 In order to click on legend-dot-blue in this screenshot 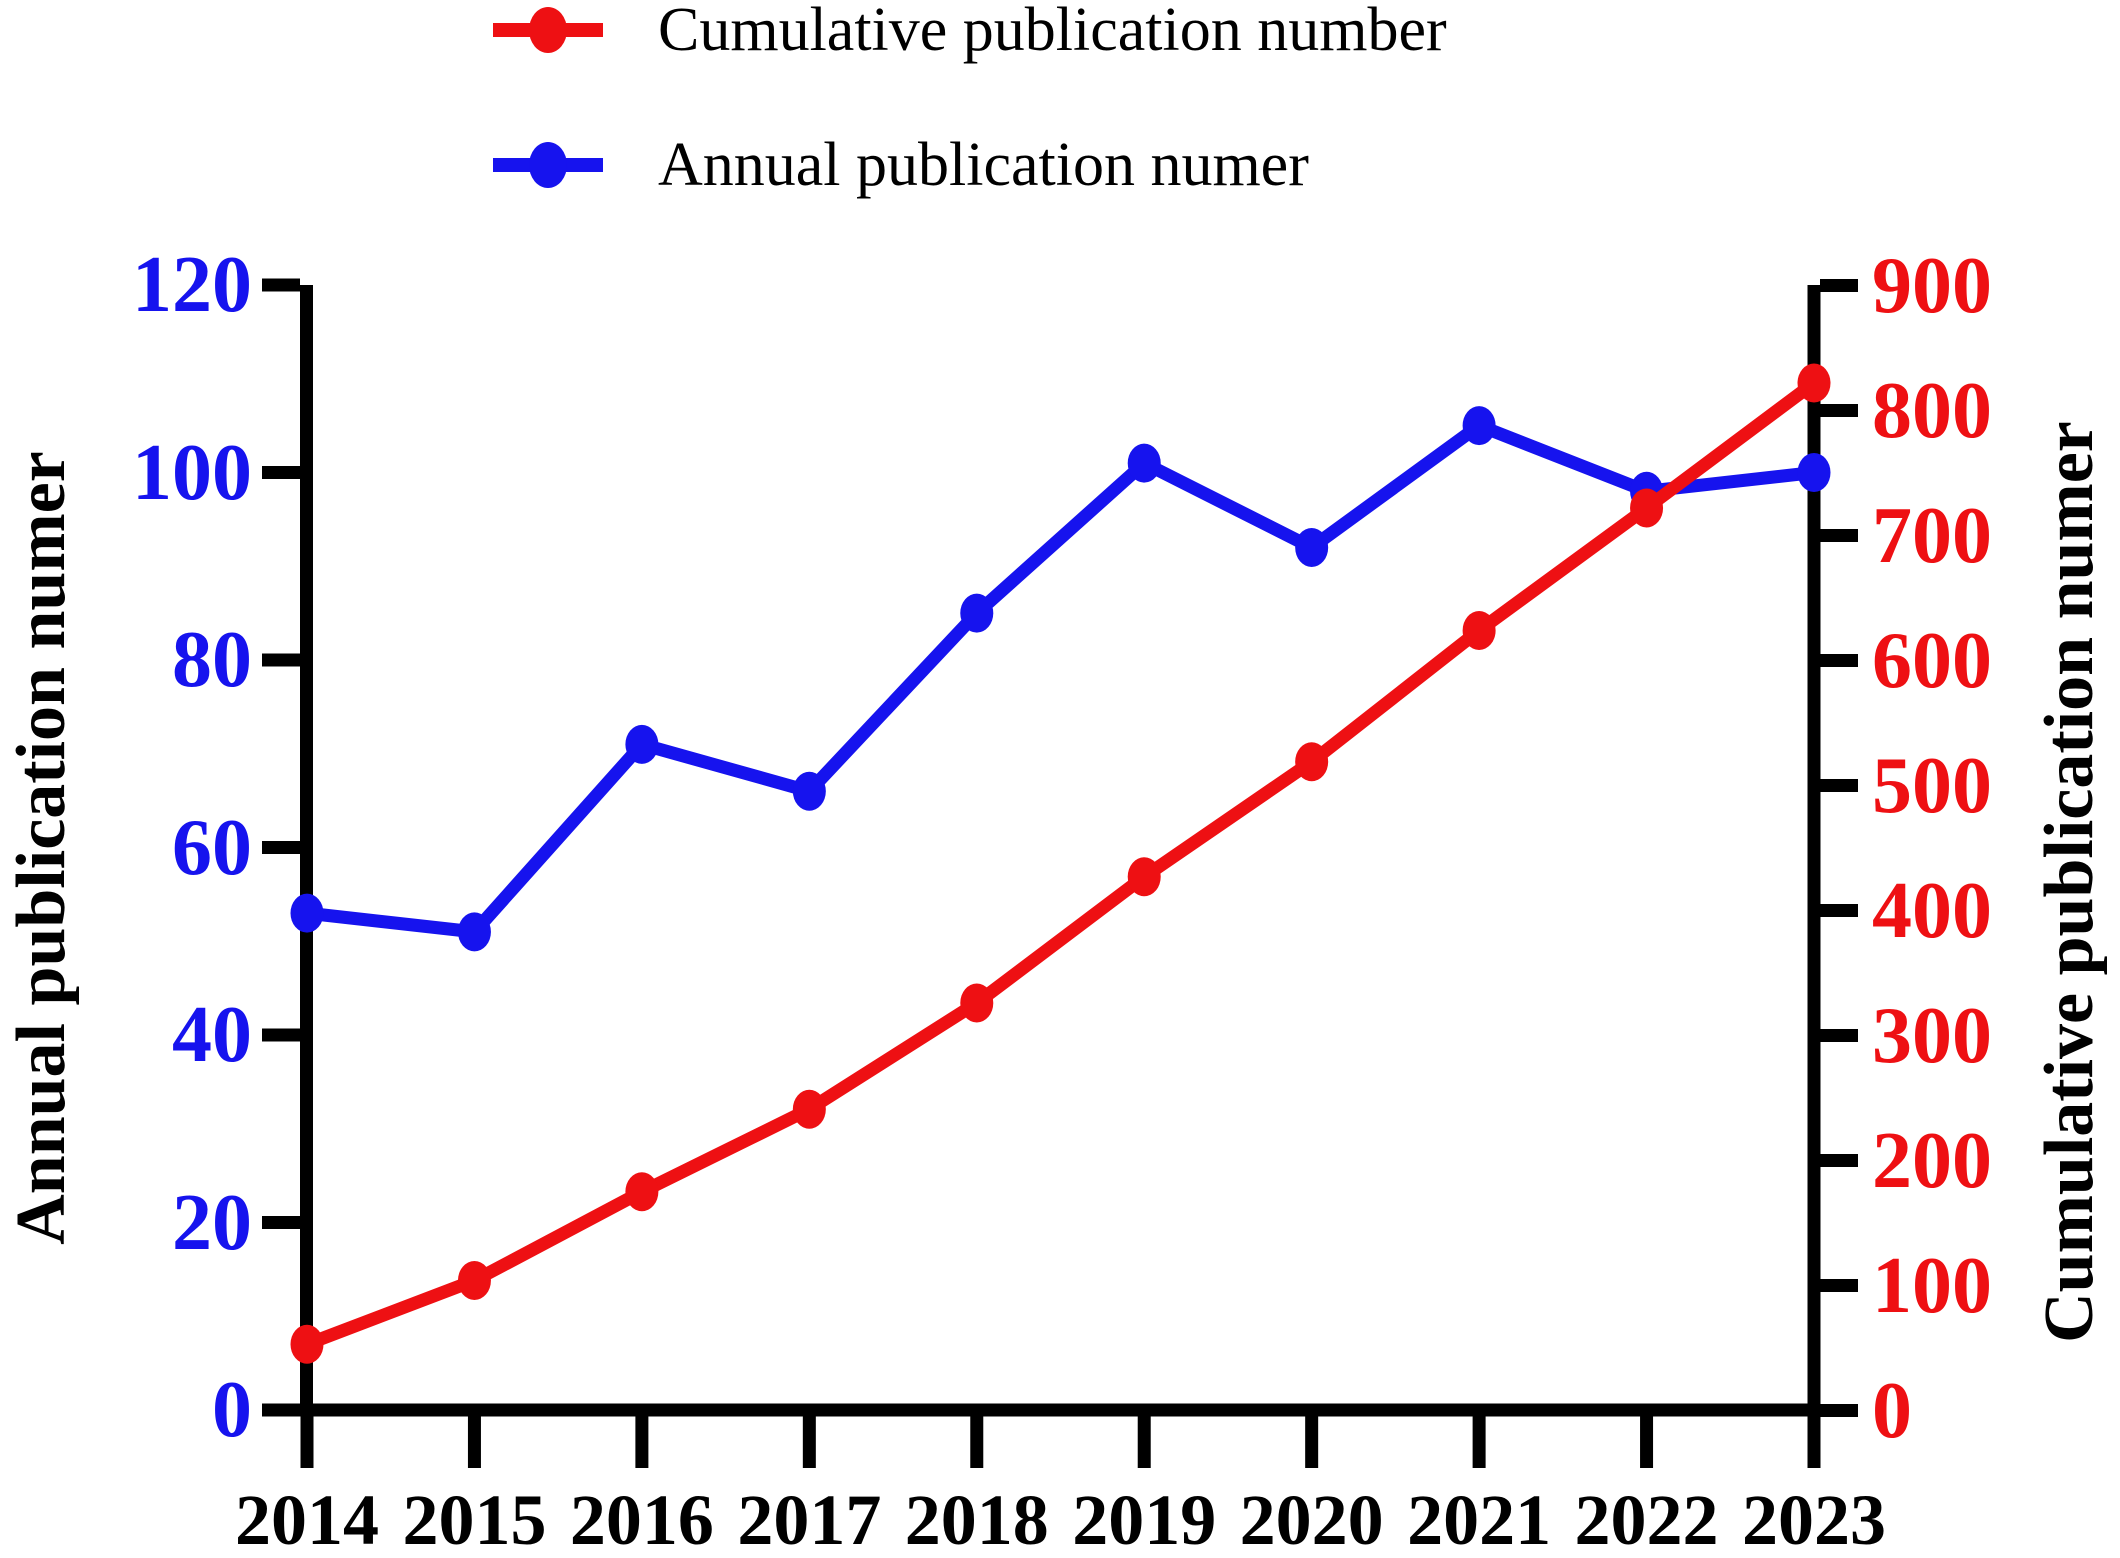, I will do `click(548, 165)`.